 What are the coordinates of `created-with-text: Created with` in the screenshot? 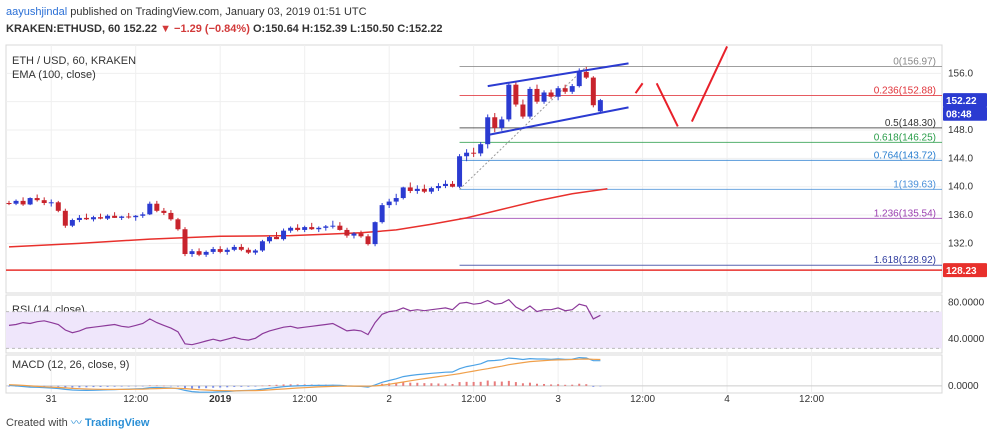 It's located at (37, 423).